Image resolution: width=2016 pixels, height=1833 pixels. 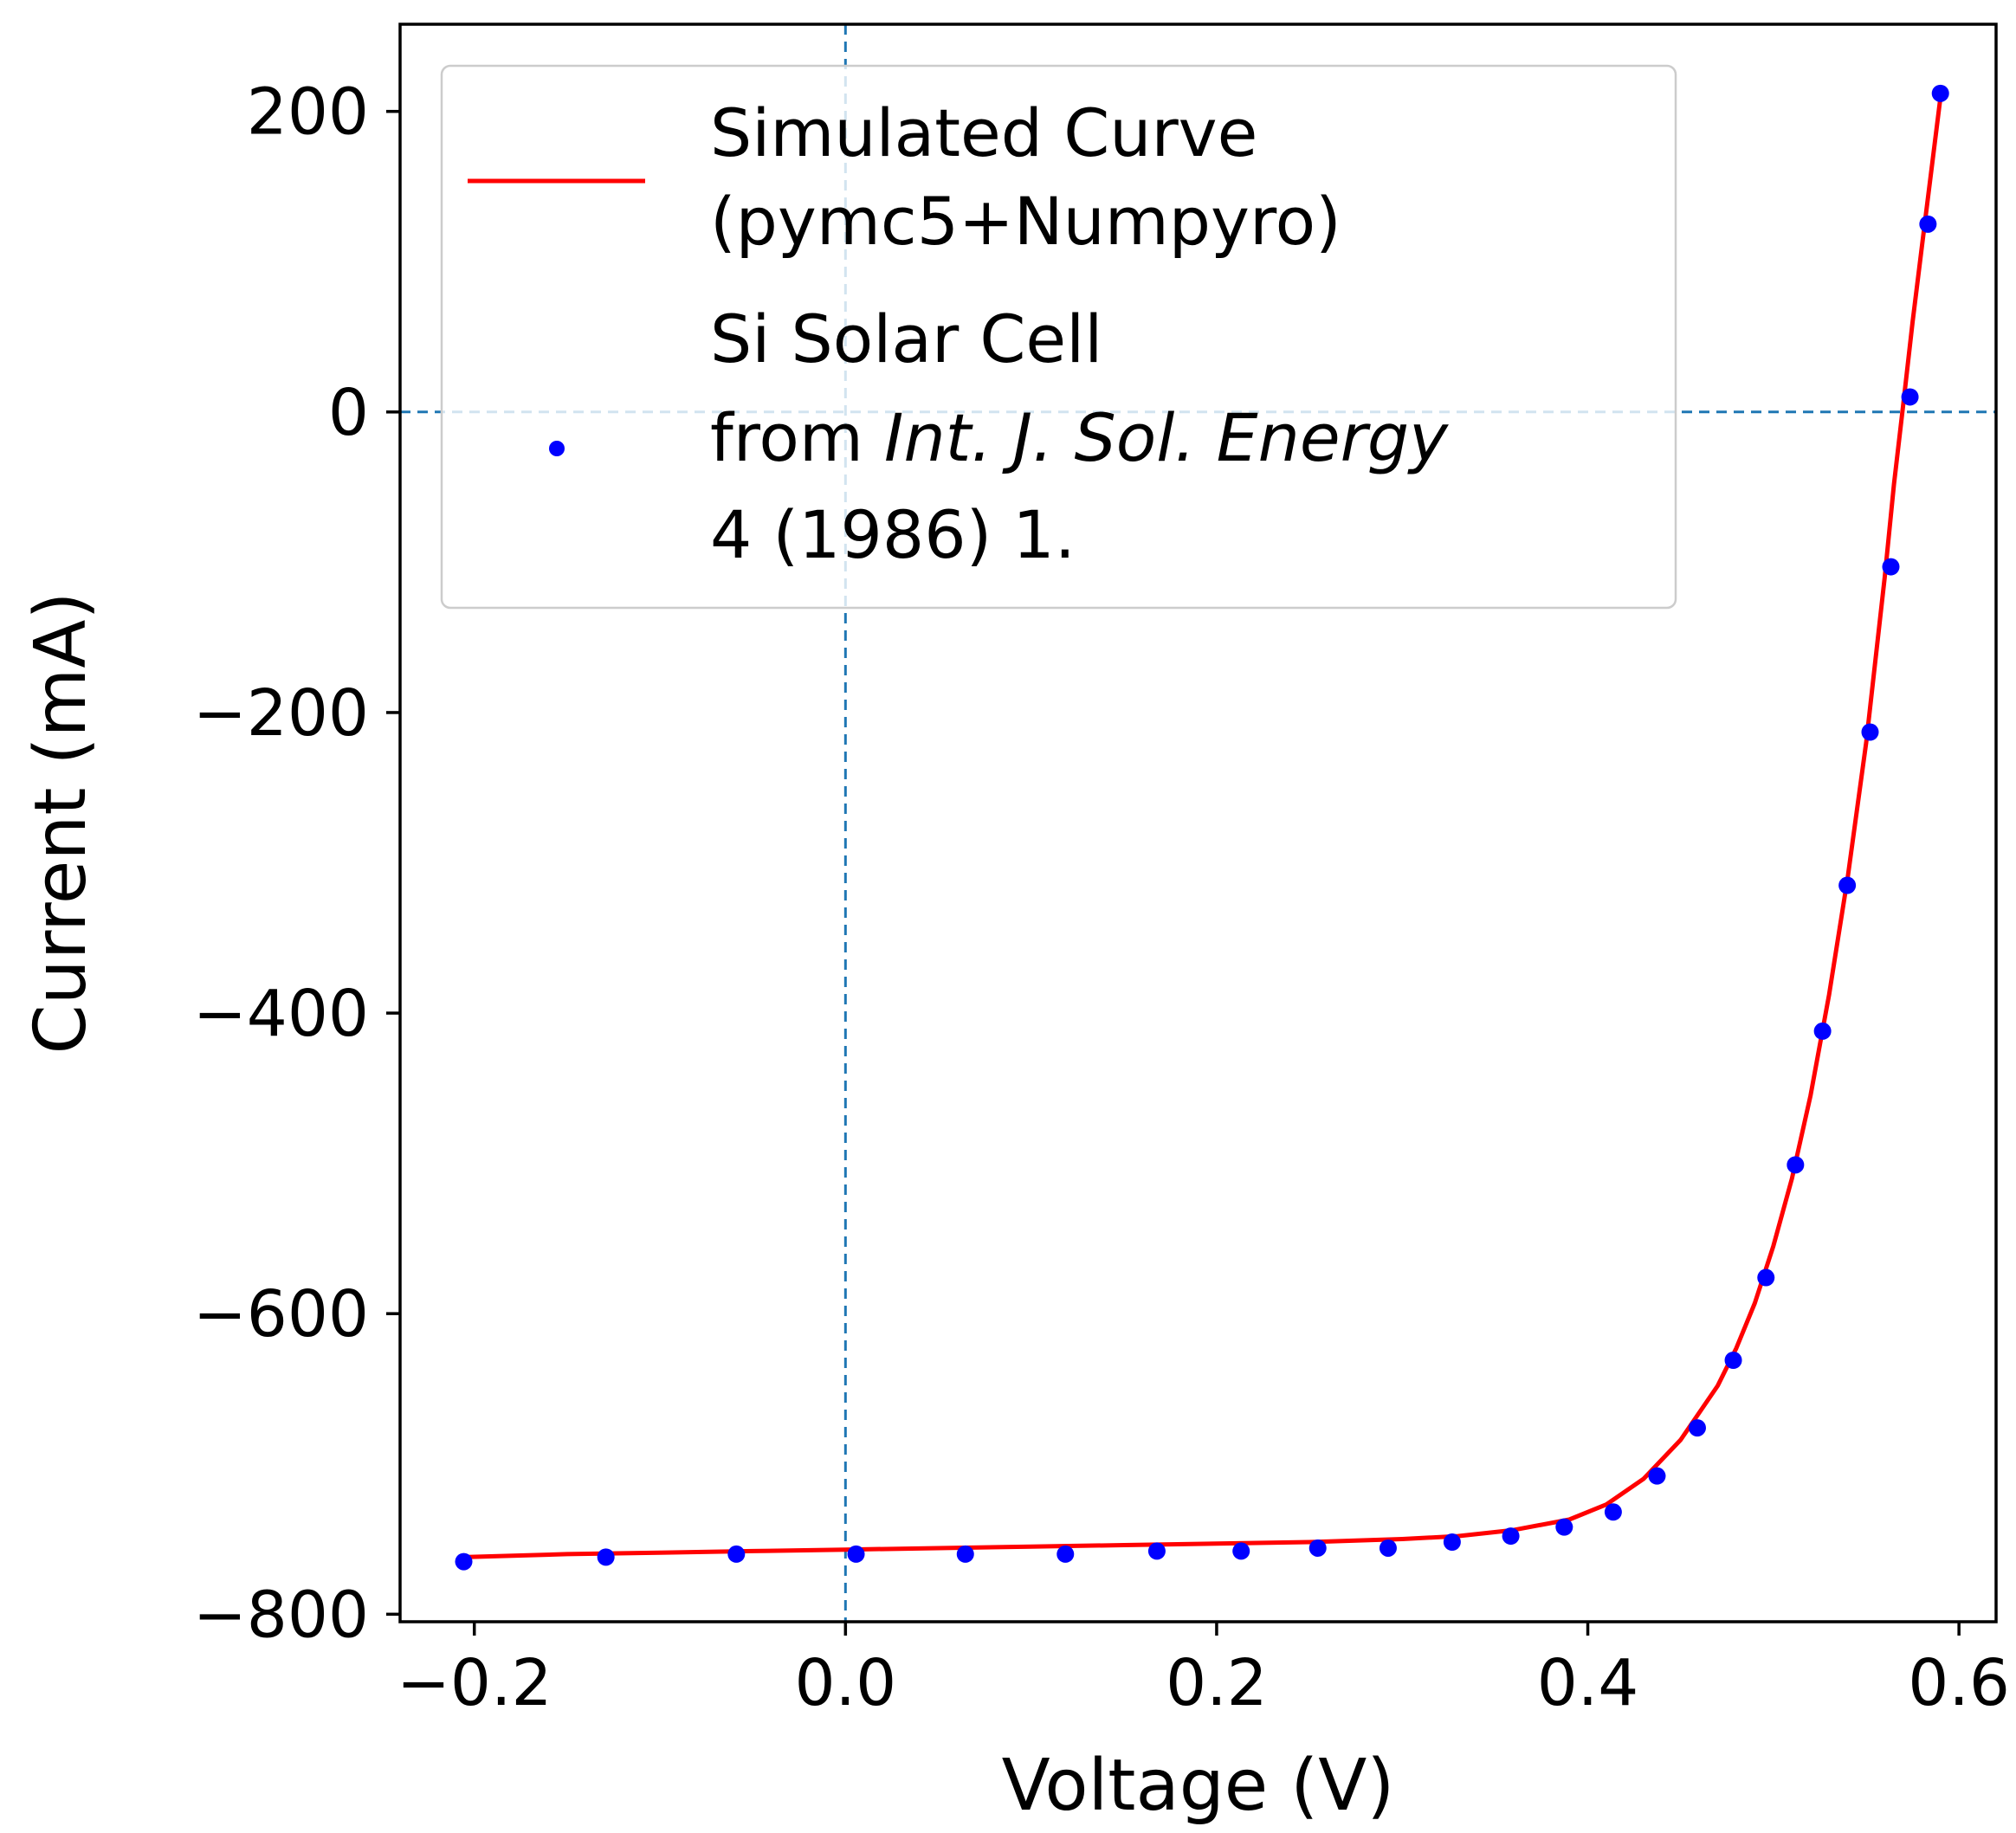 I want to click on legend-label-data-journal: Int. J. Sol. Energy, so click(x=1166, y=437).